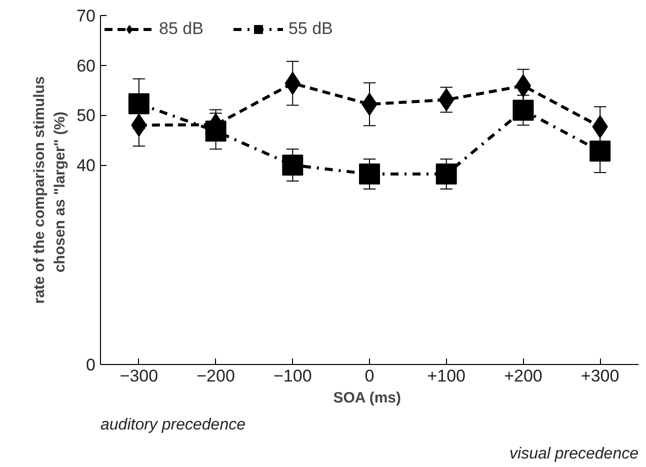 The height and width of the screenshot is (467, 646). Describe the element at coordinates (139, 376) in the screenshot. I see `x-tick-label: −300` at that location.